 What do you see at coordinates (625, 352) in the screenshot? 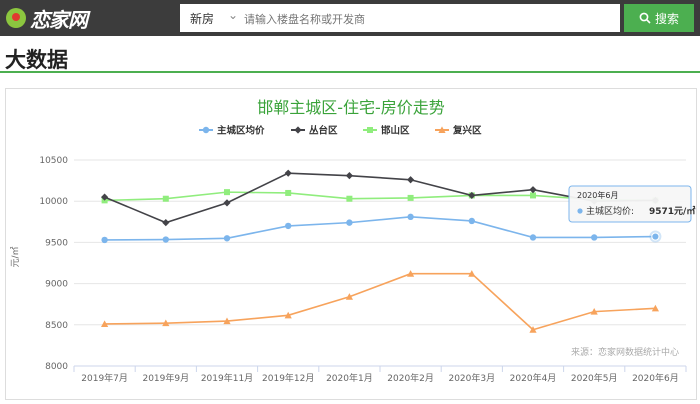
I see `data-source-note: 来源：恋家网数据统计中心` at bounding box center [625, 352].